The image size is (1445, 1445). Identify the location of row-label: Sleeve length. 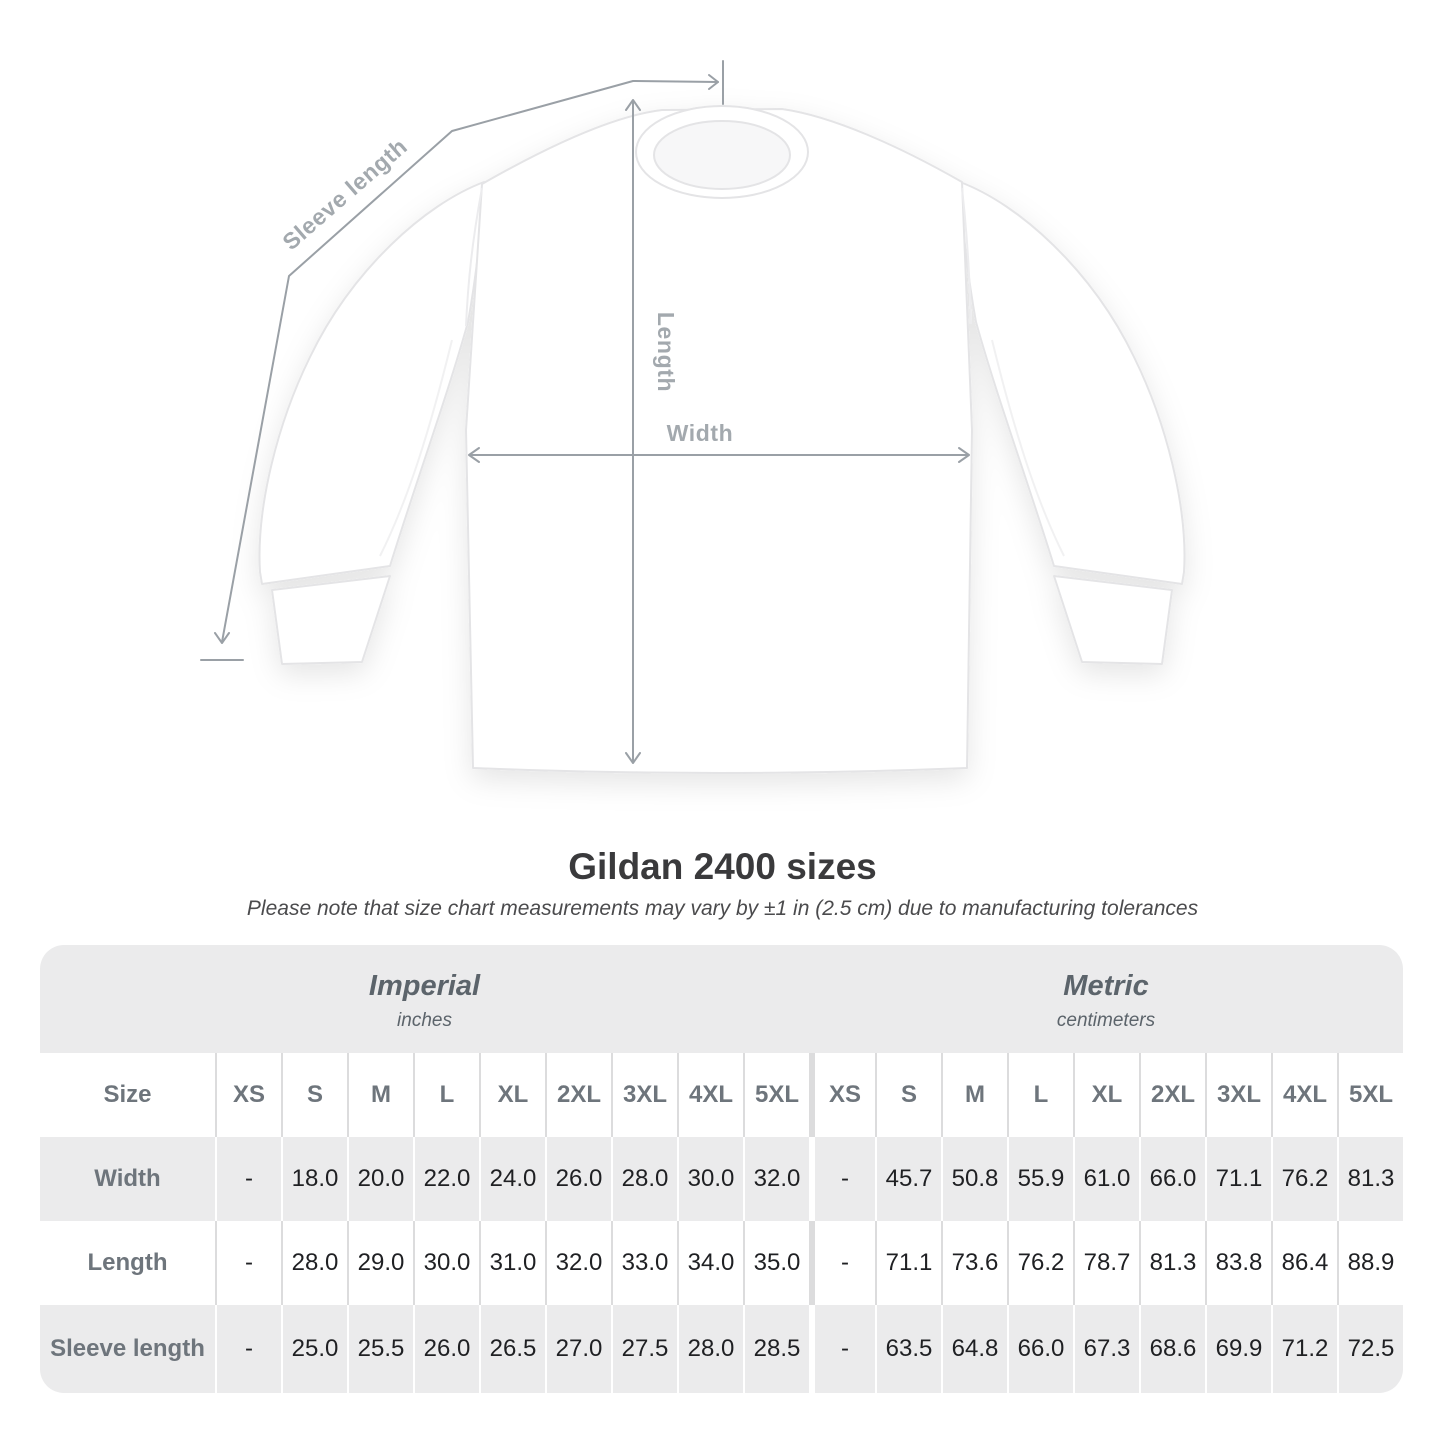
(127, 1349).